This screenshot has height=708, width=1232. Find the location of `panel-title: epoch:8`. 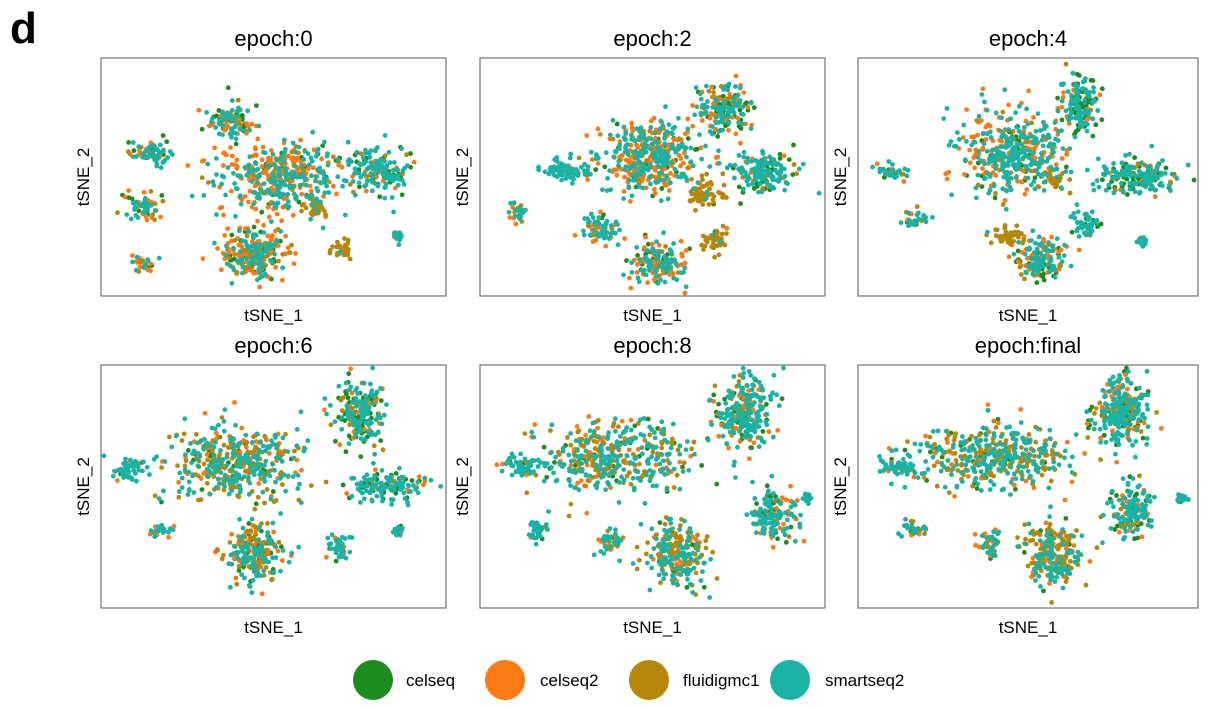

panel-title: epoch:8 is located at coordinates (652, 345).